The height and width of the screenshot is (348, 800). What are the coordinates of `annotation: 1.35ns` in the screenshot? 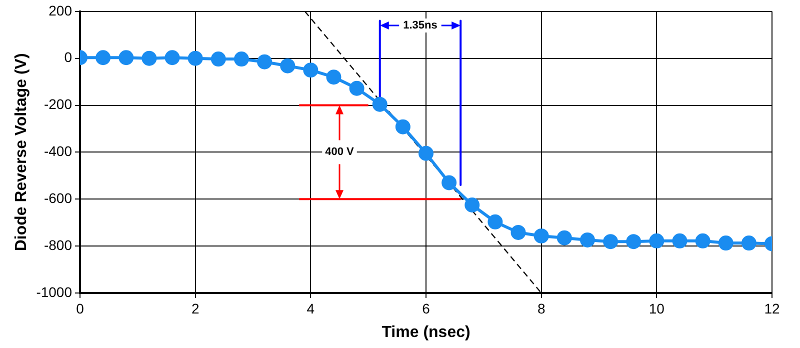 It's located at (420, 26).